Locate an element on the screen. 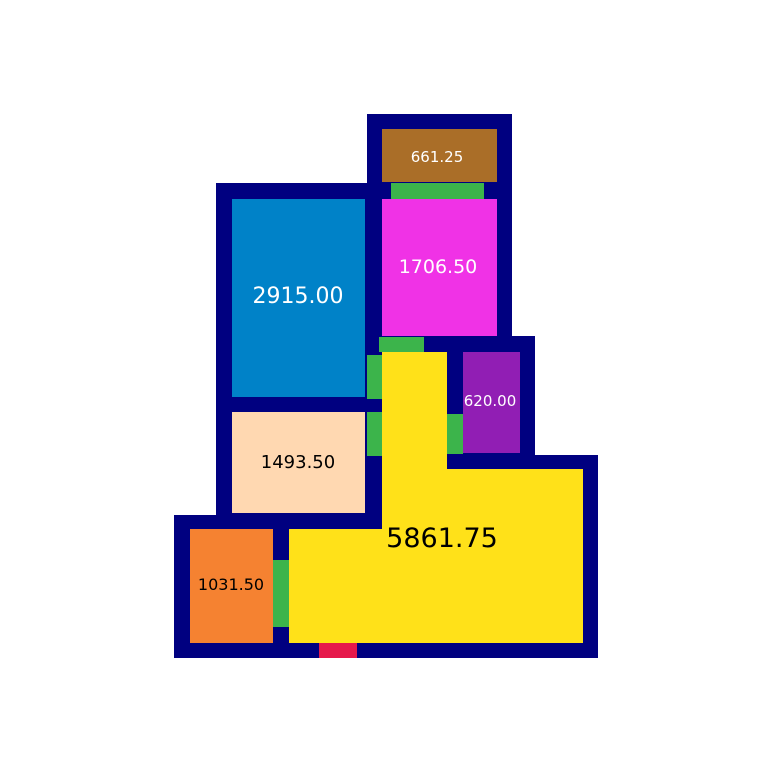 The width and height of the screenshot is (769, 770). label-bedroom-main: 2915.00 is located at coordinates (298, 296).